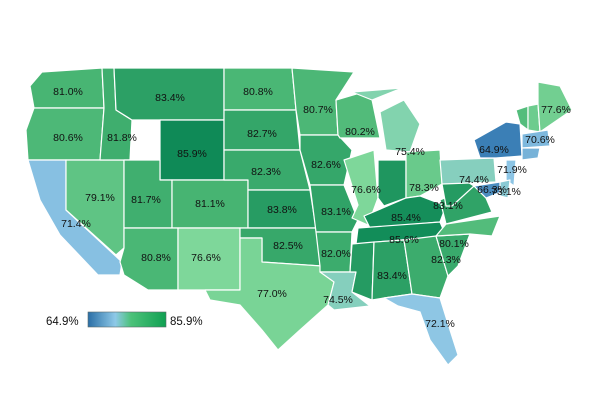 The width and height of the screenshot is (600, 400). What do you see at coordinates (68, 138) in the screenshot?
I see `state-label-oregon: 80.6%` at bounding box center [68, 138].